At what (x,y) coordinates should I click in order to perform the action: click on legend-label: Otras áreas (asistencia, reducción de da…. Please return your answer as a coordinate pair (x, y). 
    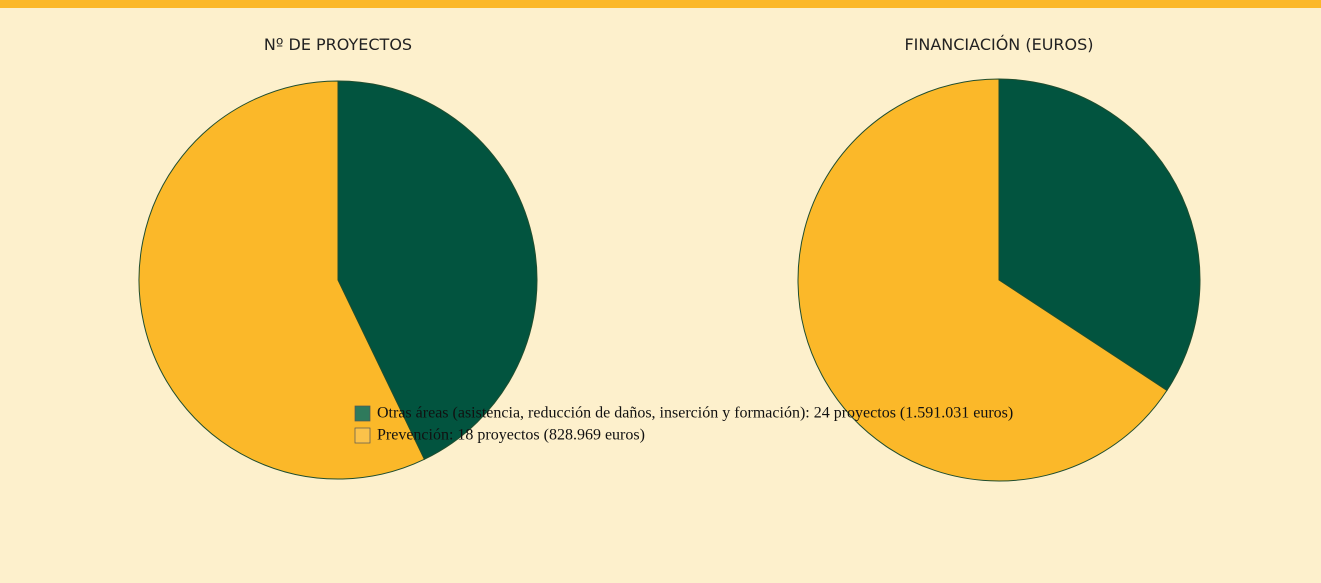
    Looking at the image, I should click on (695, 413).